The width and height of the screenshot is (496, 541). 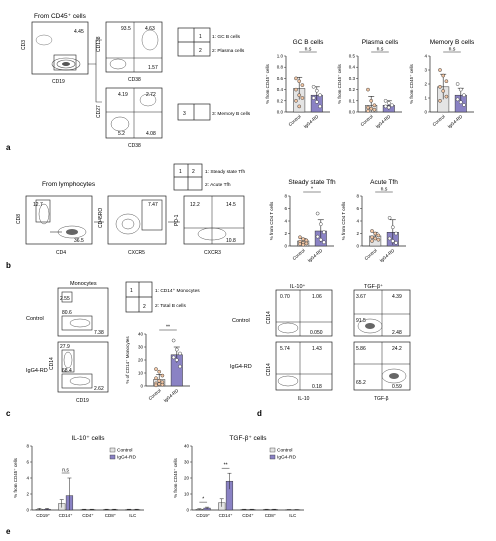 I want to click on flow-a3-xlabel: CD38, so click(x=134, y=146).